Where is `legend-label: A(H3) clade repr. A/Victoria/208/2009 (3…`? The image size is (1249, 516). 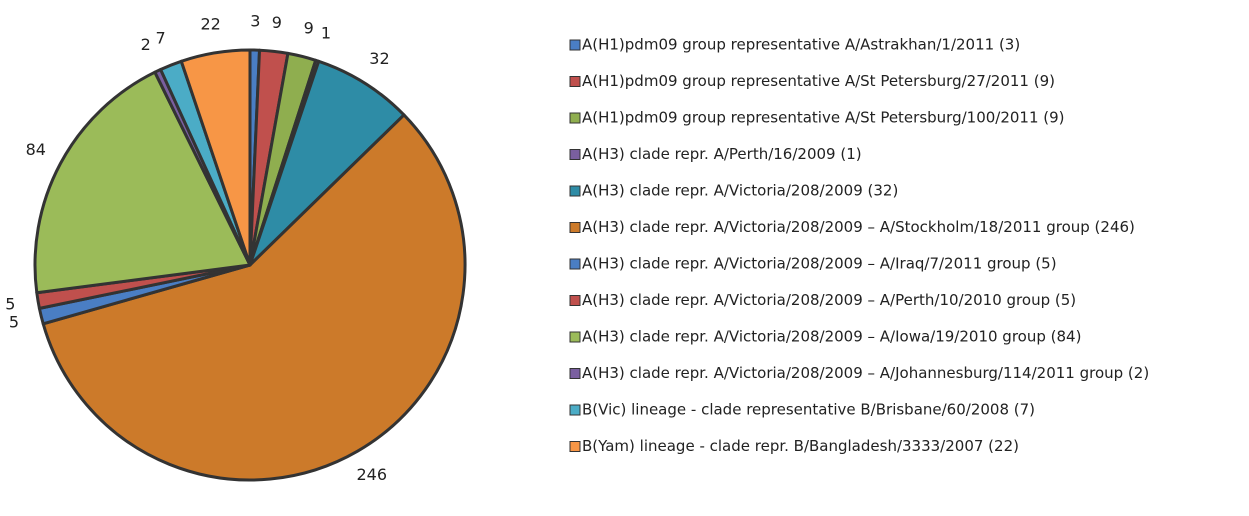
legend-label: A(H3) clade repr. A/Victoria/208/2009 (3… is located at coordinates (740, 191).